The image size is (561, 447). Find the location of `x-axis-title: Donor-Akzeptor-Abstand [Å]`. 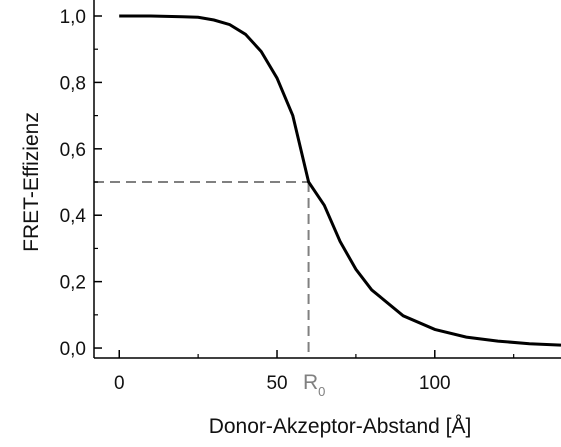

x-axis-title: Donor-Akzeptor-Abstand [Å] is located at coordinates (340, 426).